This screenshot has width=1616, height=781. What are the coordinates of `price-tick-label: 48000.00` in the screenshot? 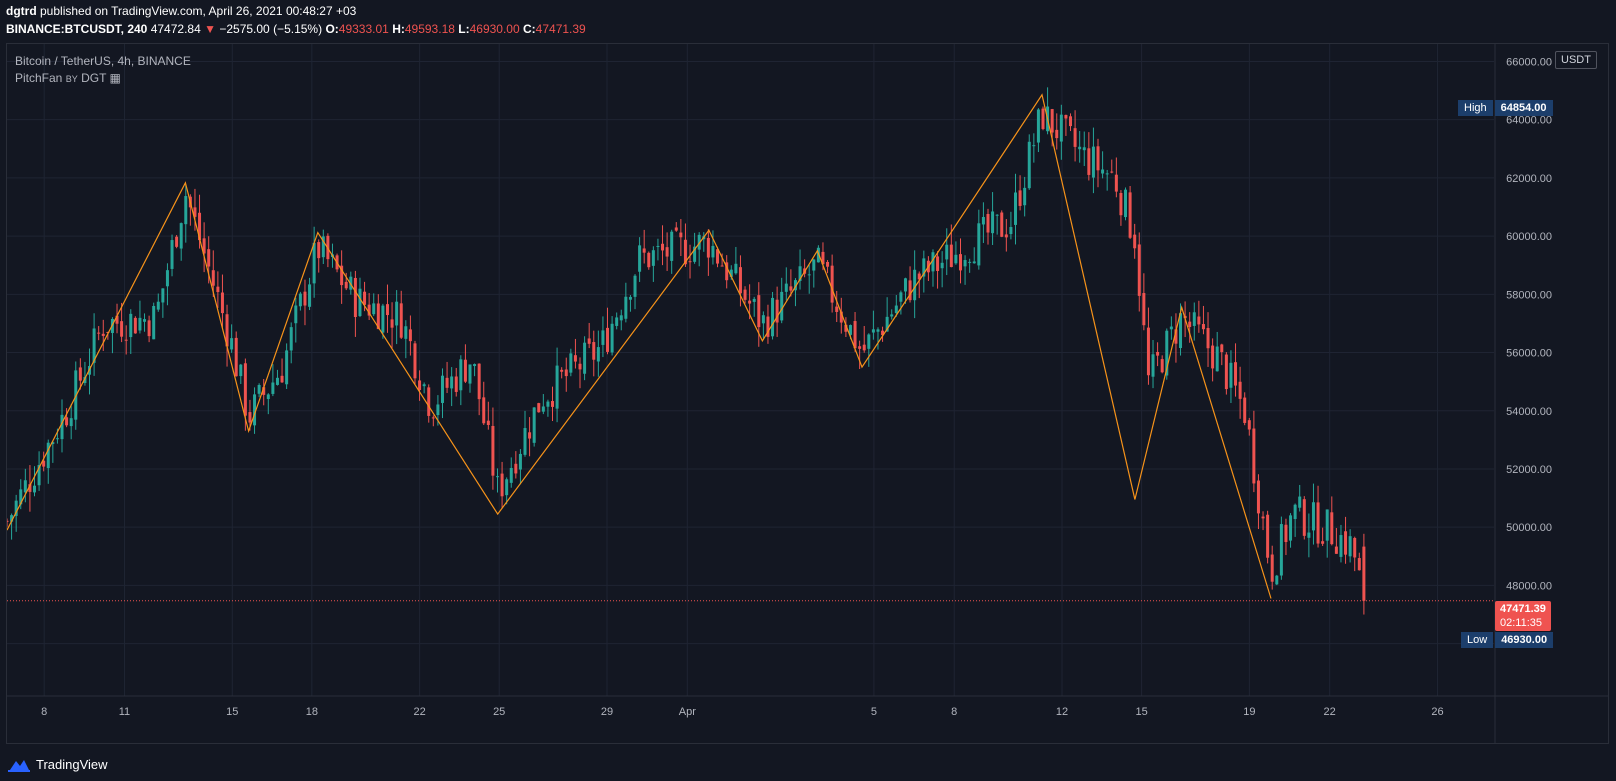 It's located at (1529, 586).